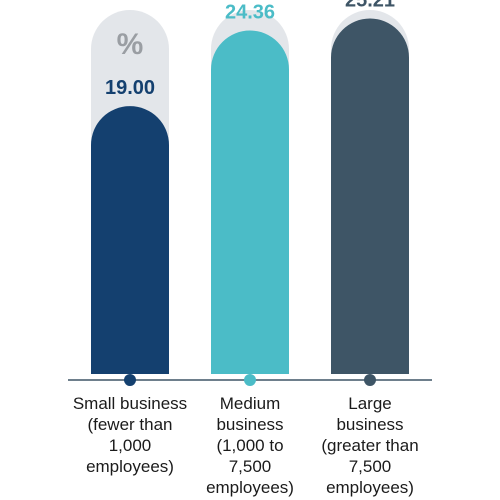  I want to click on category-label: Small business (fewer than 1,000 employees), so click(130, 435).